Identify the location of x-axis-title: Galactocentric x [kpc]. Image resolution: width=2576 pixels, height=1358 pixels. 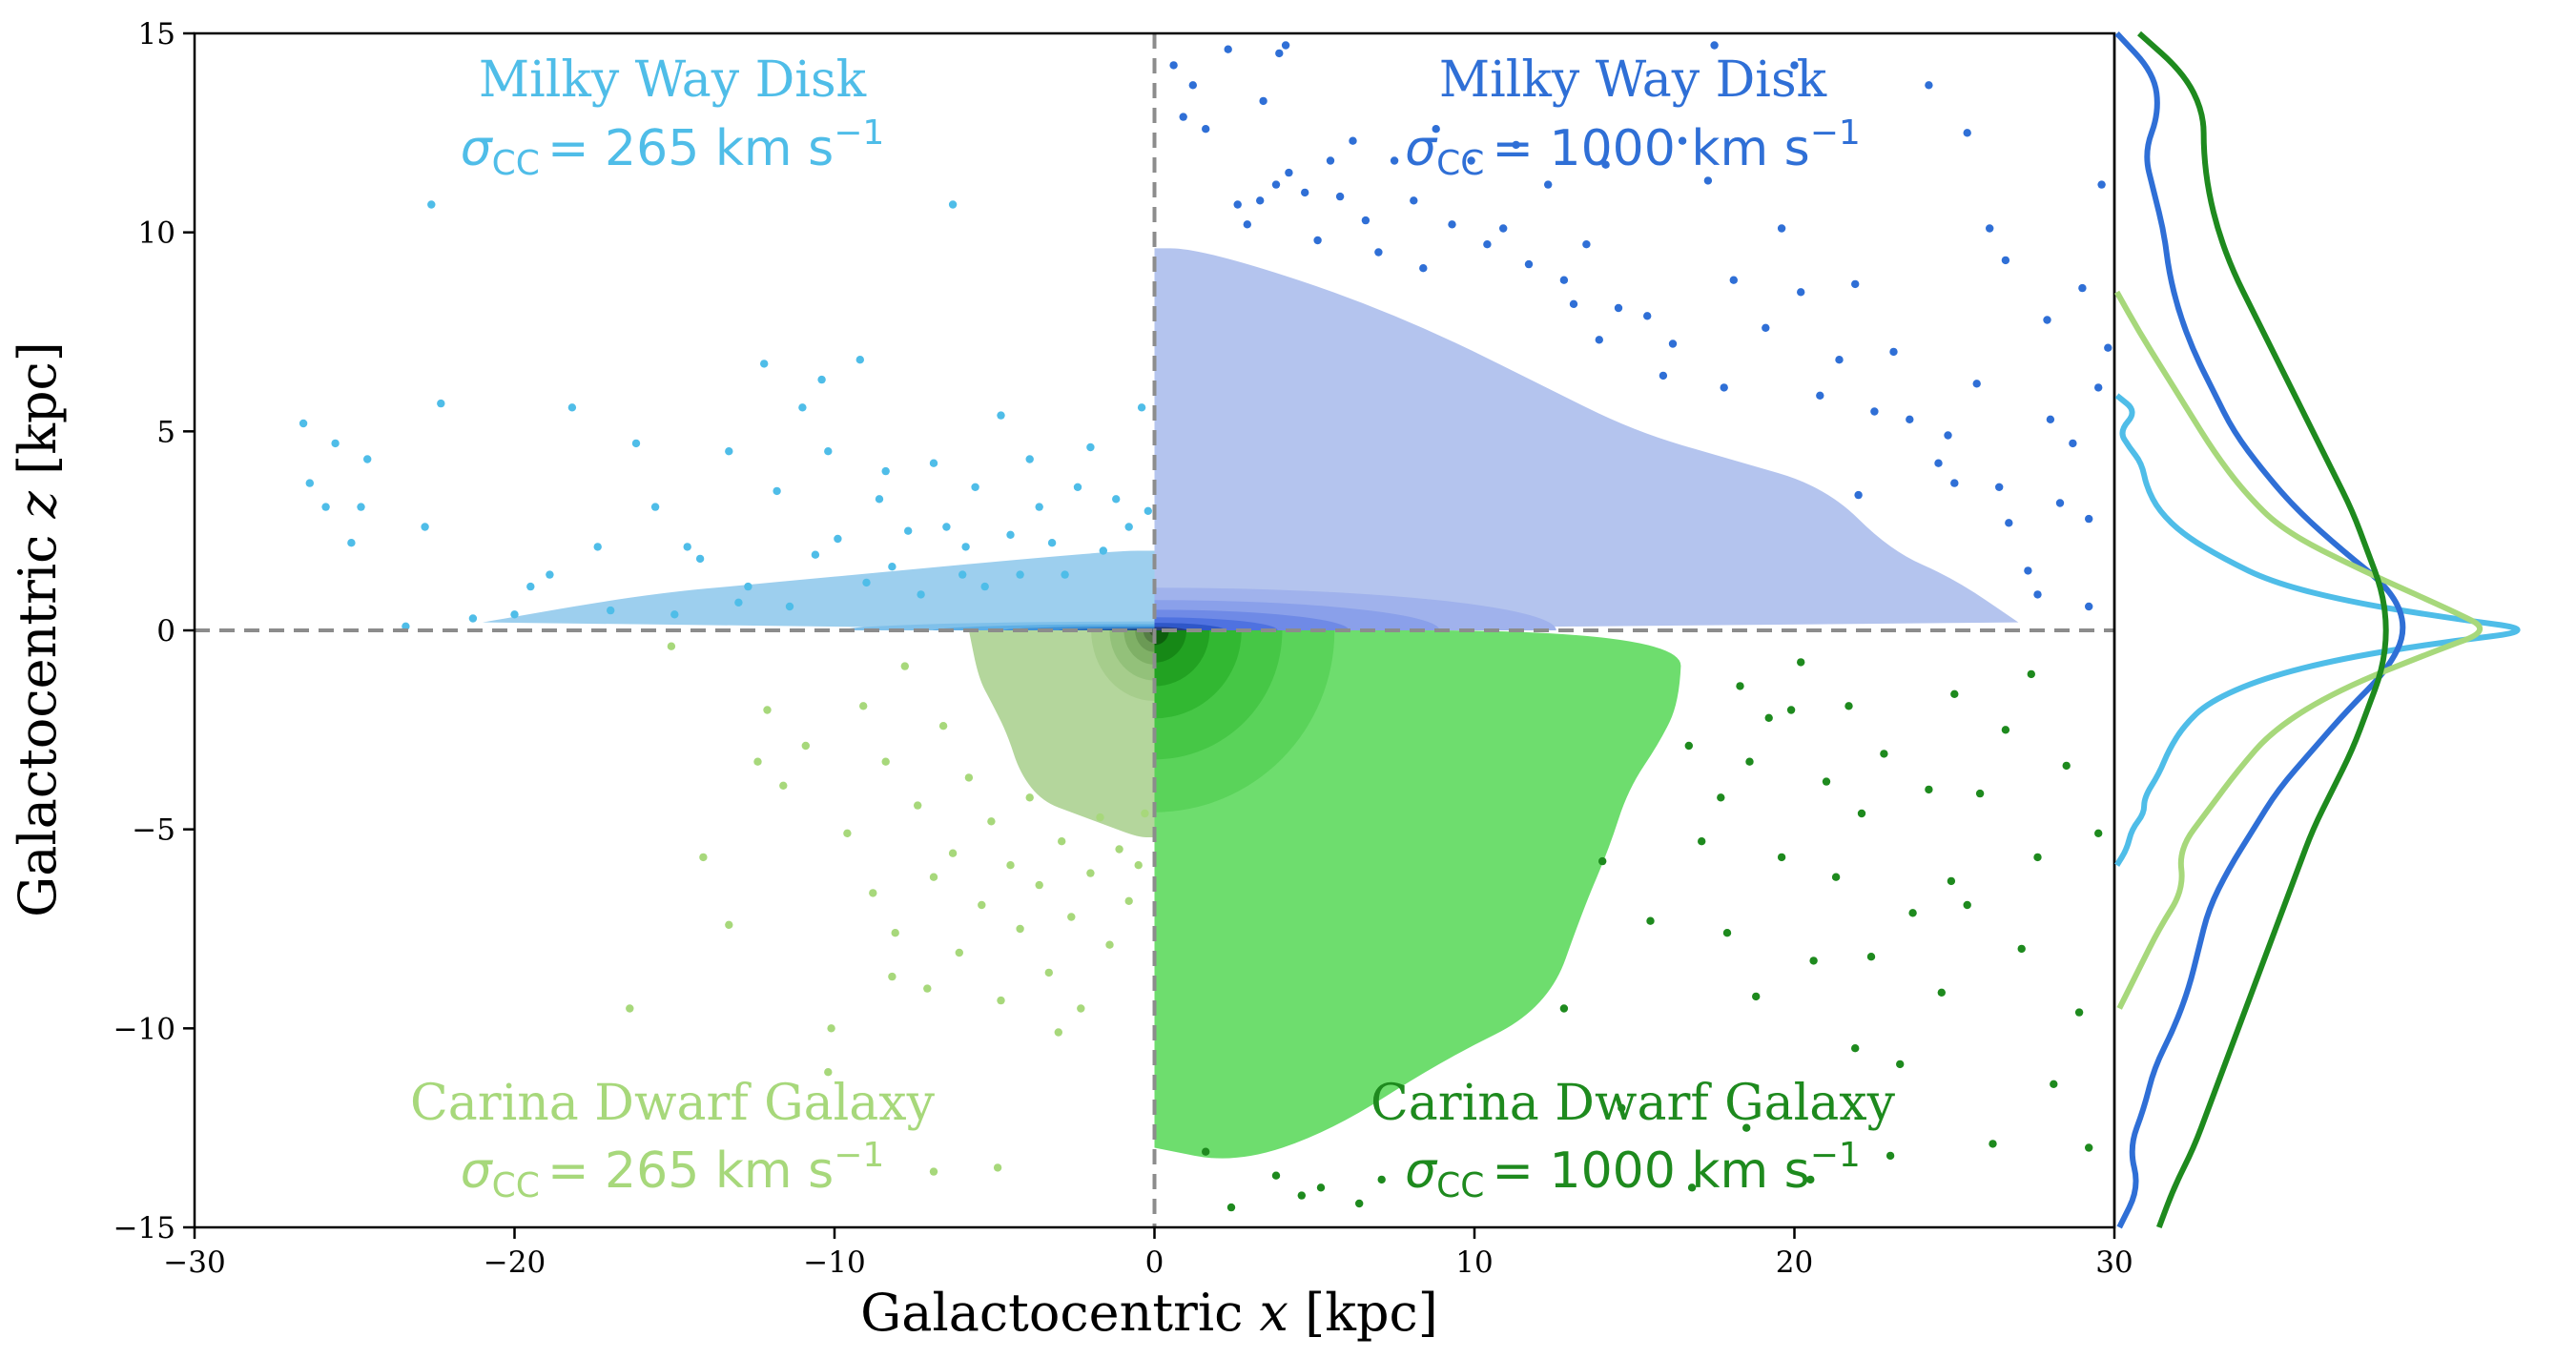
(1149, 1313).